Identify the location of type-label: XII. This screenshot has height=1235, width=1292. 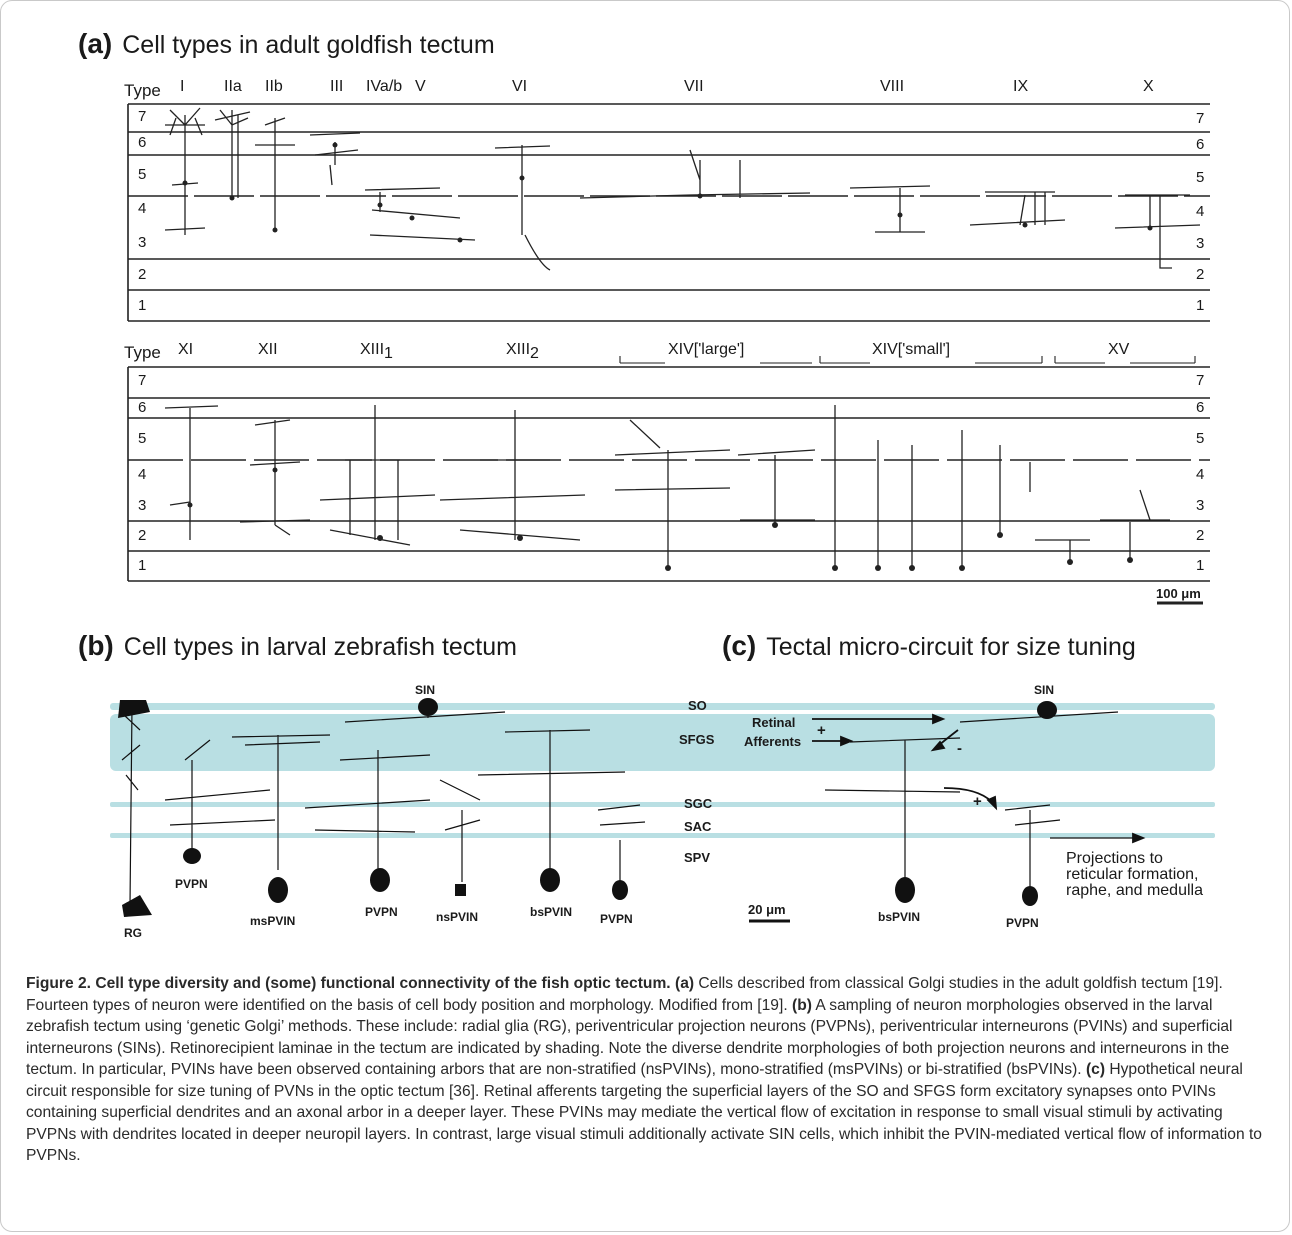
(268, 349).